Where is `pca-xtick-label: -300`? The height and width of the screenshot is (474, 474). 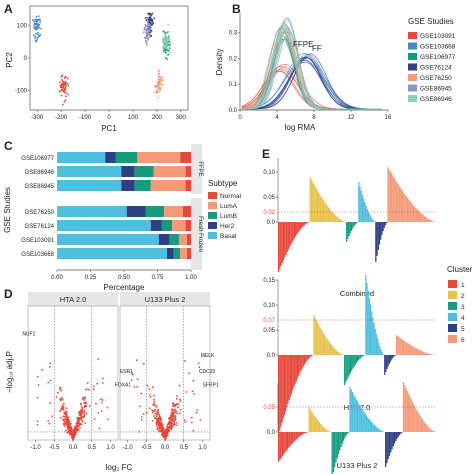 pca-xtick-label: -300 is located at coordinates (37, 118).